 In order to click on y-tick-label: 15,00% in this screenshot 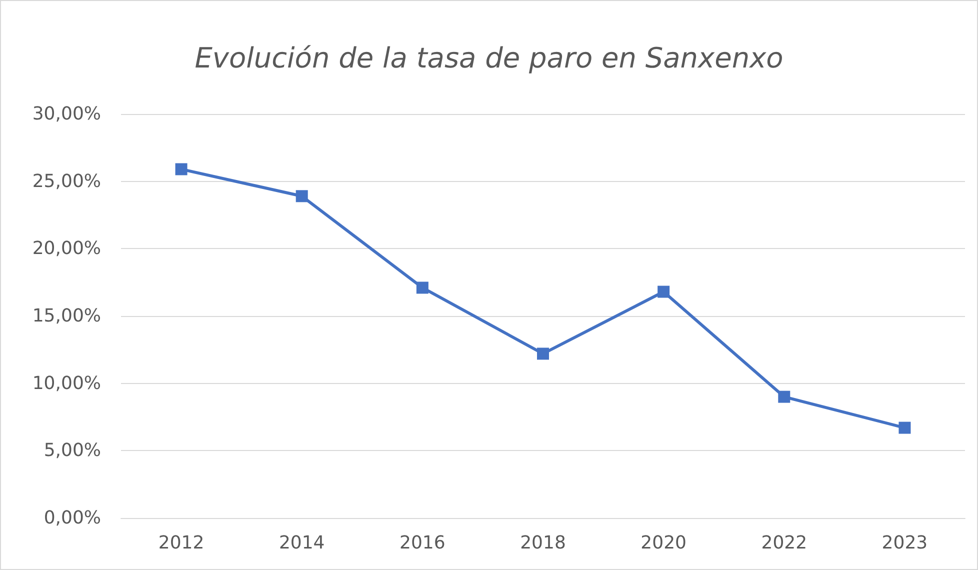, I will do `click(66, 316)`.